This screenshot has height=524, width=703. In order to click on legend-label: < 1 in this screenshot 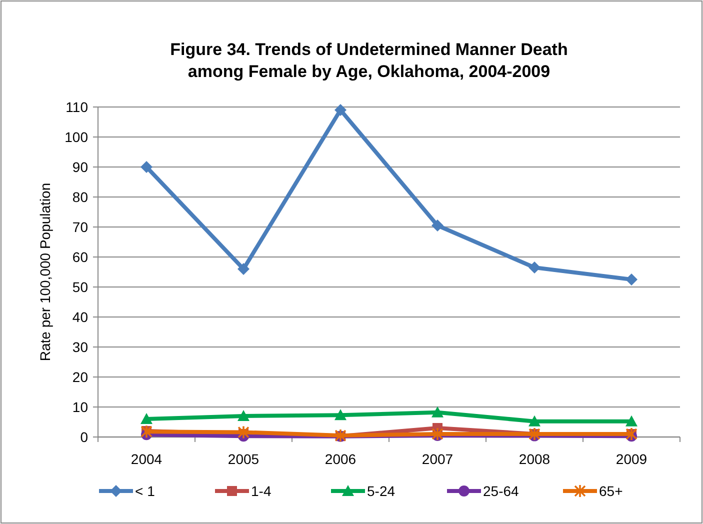, I will do `click(145, 490)`.